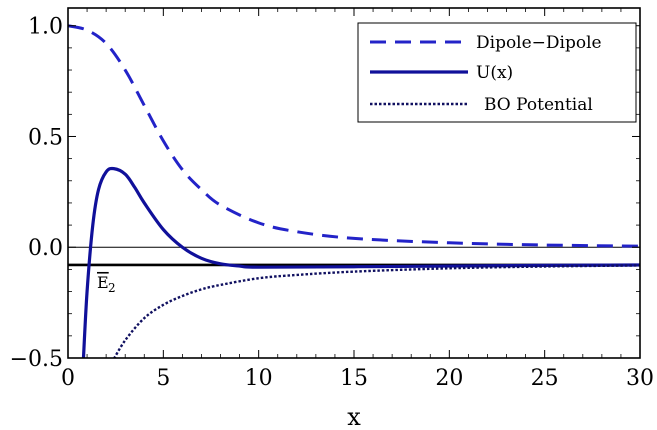 The width and height of the screenshot is (657, 430). What do you see at coordinates (45, 137) in the screenshot?
I see `y-tick-label: 0.5` at bounding box center [45, 137].